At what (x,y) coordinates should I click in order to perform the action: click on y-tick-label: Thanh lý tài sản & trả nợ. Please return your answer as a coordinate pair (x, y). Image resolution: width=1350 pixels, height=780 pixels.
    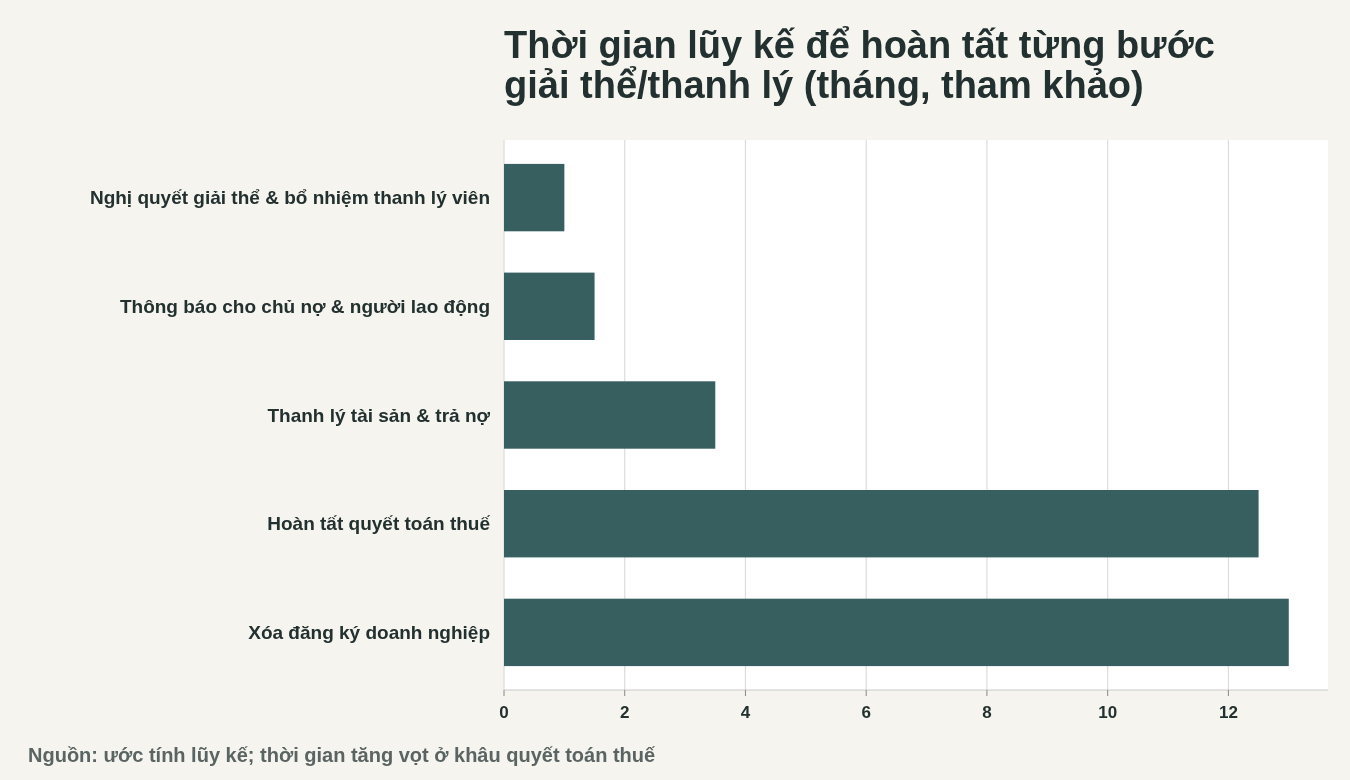
    Looking at the image, I should click on (379, 415).